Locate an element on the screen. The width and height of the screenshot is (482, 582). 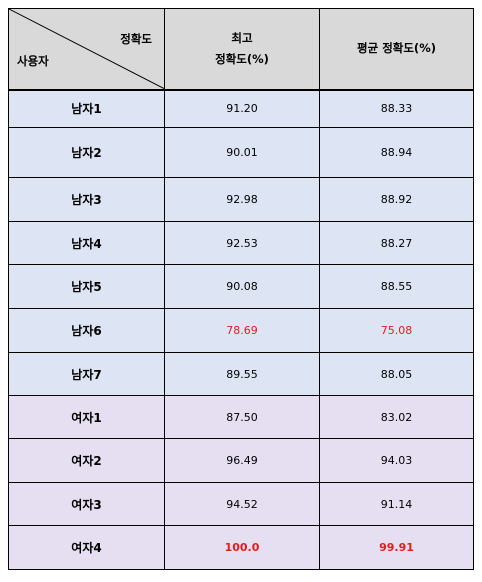
table-header-row: 정확도 사용자 최고 정확도(%) 평균 정확도(%) is located at coordinates (241, 49).